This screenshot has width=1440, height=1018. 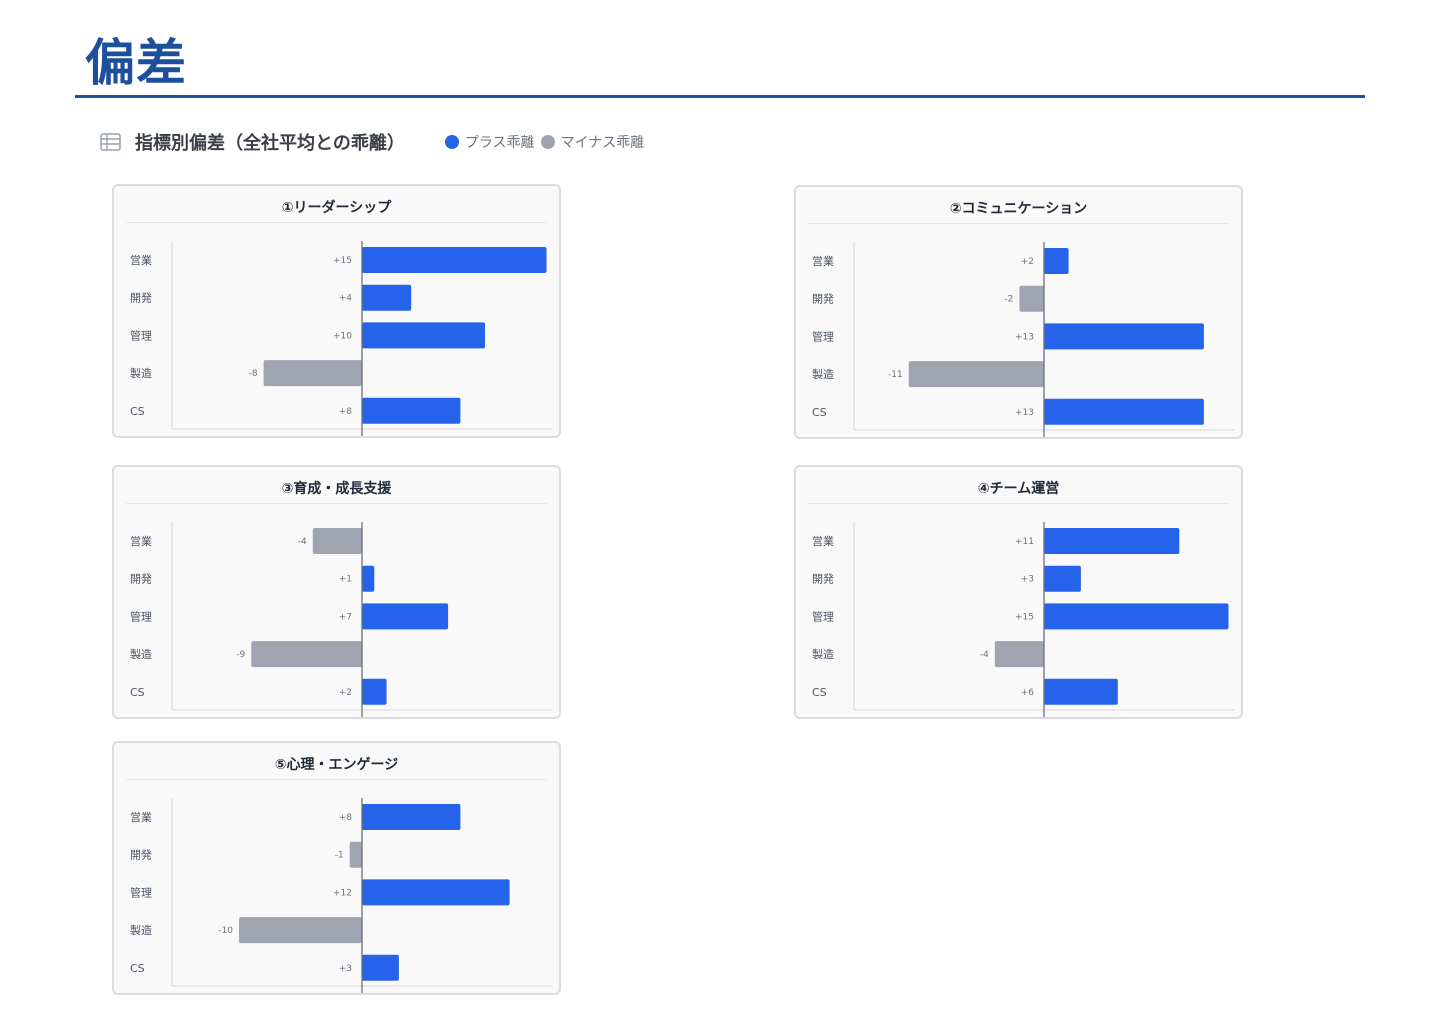 I want to click on value-label: +12, so click(x=342, y=893).